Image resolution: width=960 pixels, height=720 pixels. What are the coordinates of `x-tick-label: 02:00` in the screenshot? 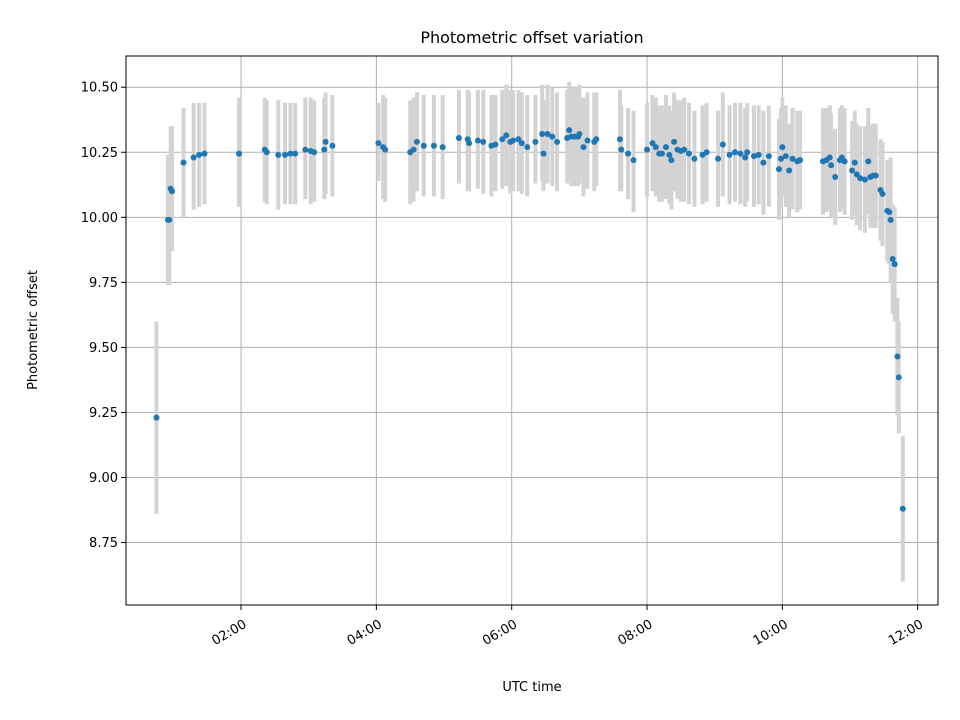 It's located at (229, 633).